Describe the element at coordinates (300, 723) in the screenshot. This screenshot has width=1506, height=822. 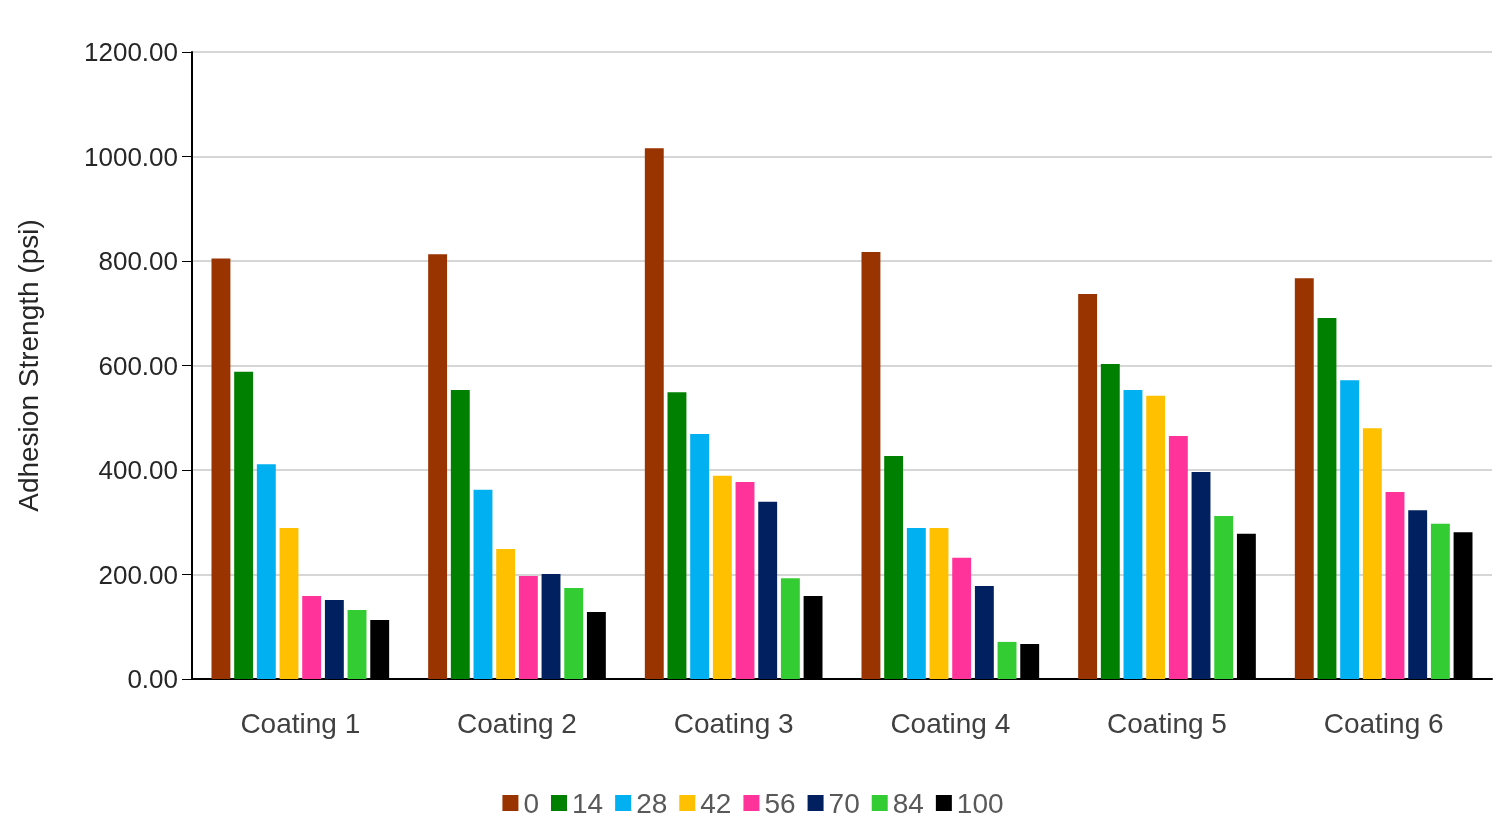
I see `x-tick-label: Coating 1` at that location.